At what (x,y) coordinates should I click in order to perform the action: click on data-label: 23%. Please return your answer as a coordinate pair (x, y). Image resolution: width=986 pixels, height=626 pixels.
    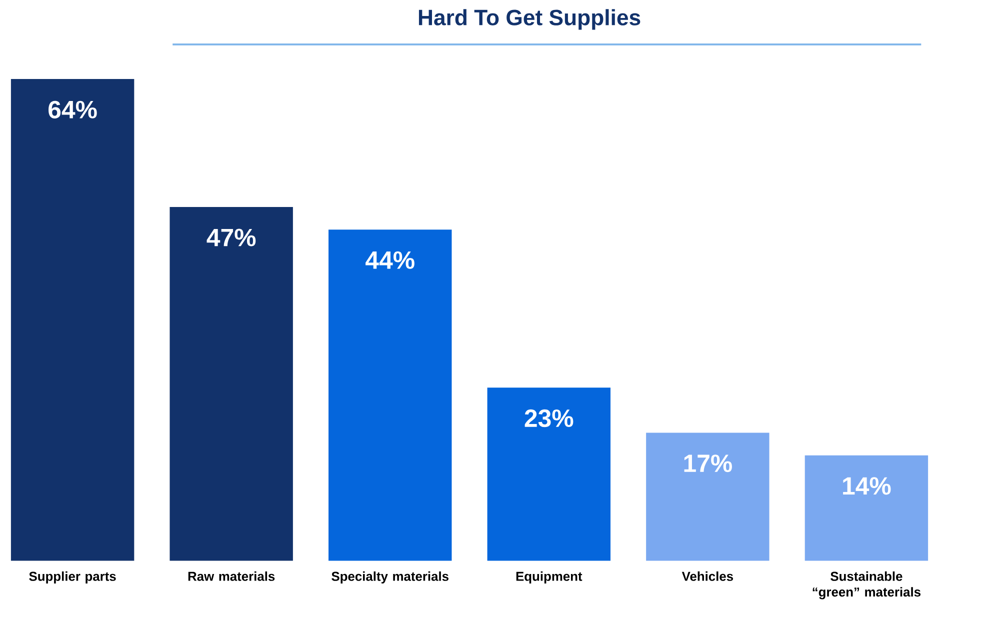
    Looking at the image, I should click on (549, 418).